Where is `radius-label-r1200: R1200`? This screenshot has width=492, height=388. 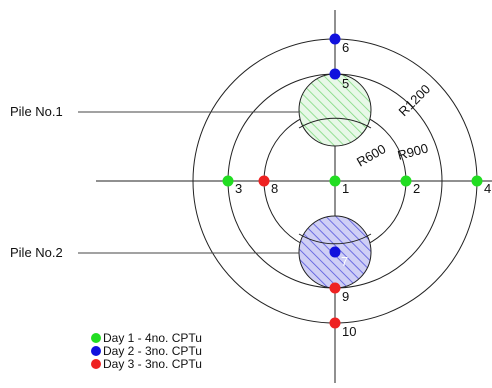 radius-label-r1200: R1200 is located at coordinates (415, 100).